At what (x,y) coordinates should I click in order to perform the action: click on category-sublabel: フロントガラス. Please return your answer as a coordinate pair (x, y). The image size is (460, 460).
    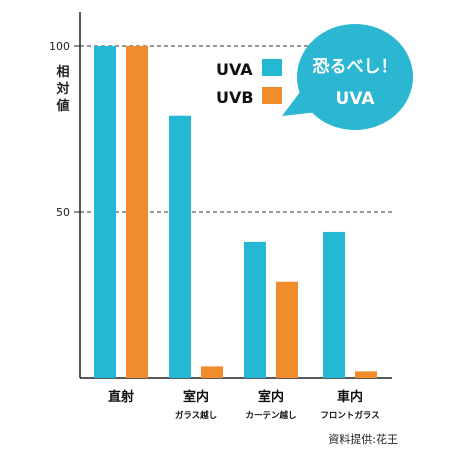
    Looking at the image, I should click on (349, 415).